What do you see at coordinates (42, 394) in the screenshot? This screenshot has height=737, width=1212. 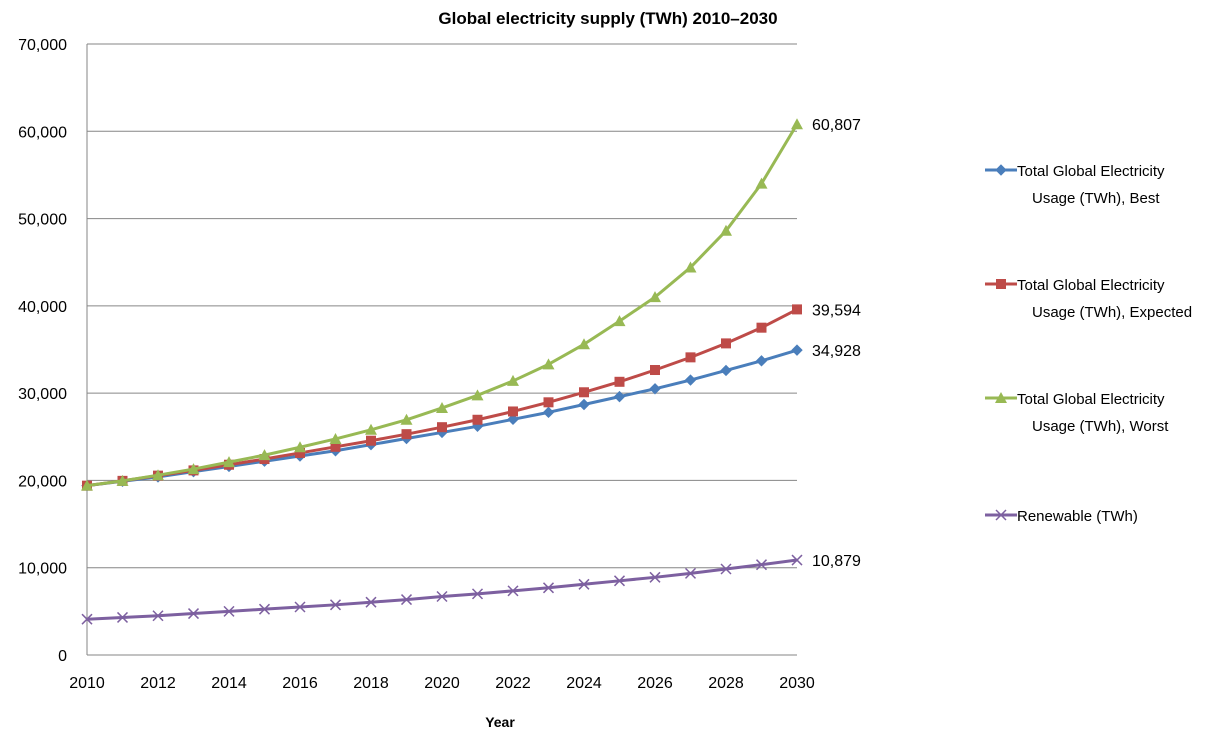 I see `y-tick-label: 30,000` at bounding box center [42, 394].